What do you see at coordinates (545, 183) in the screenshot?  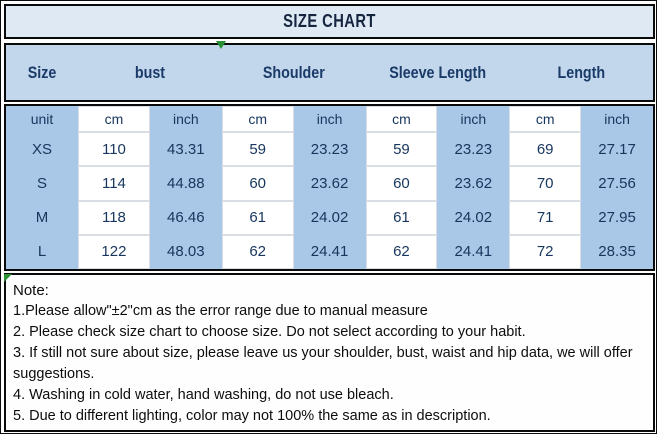 I see `table-cell: 70` at bounding box center [545, 183].